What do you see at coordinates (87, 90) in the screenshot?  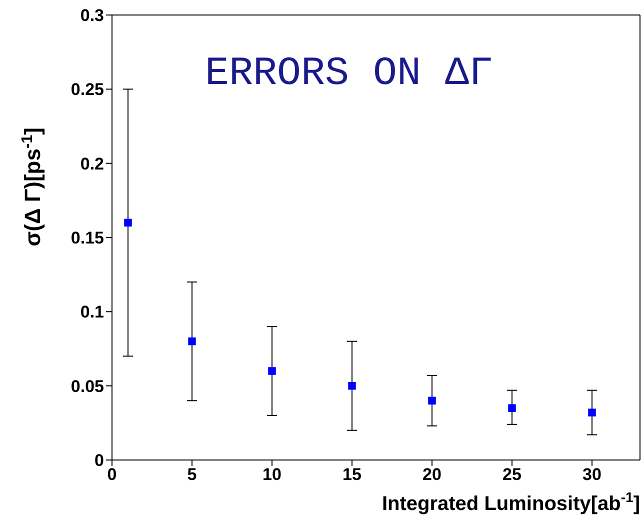 I see `y-tick-label: 0.25` at bounding box center [87, 90].